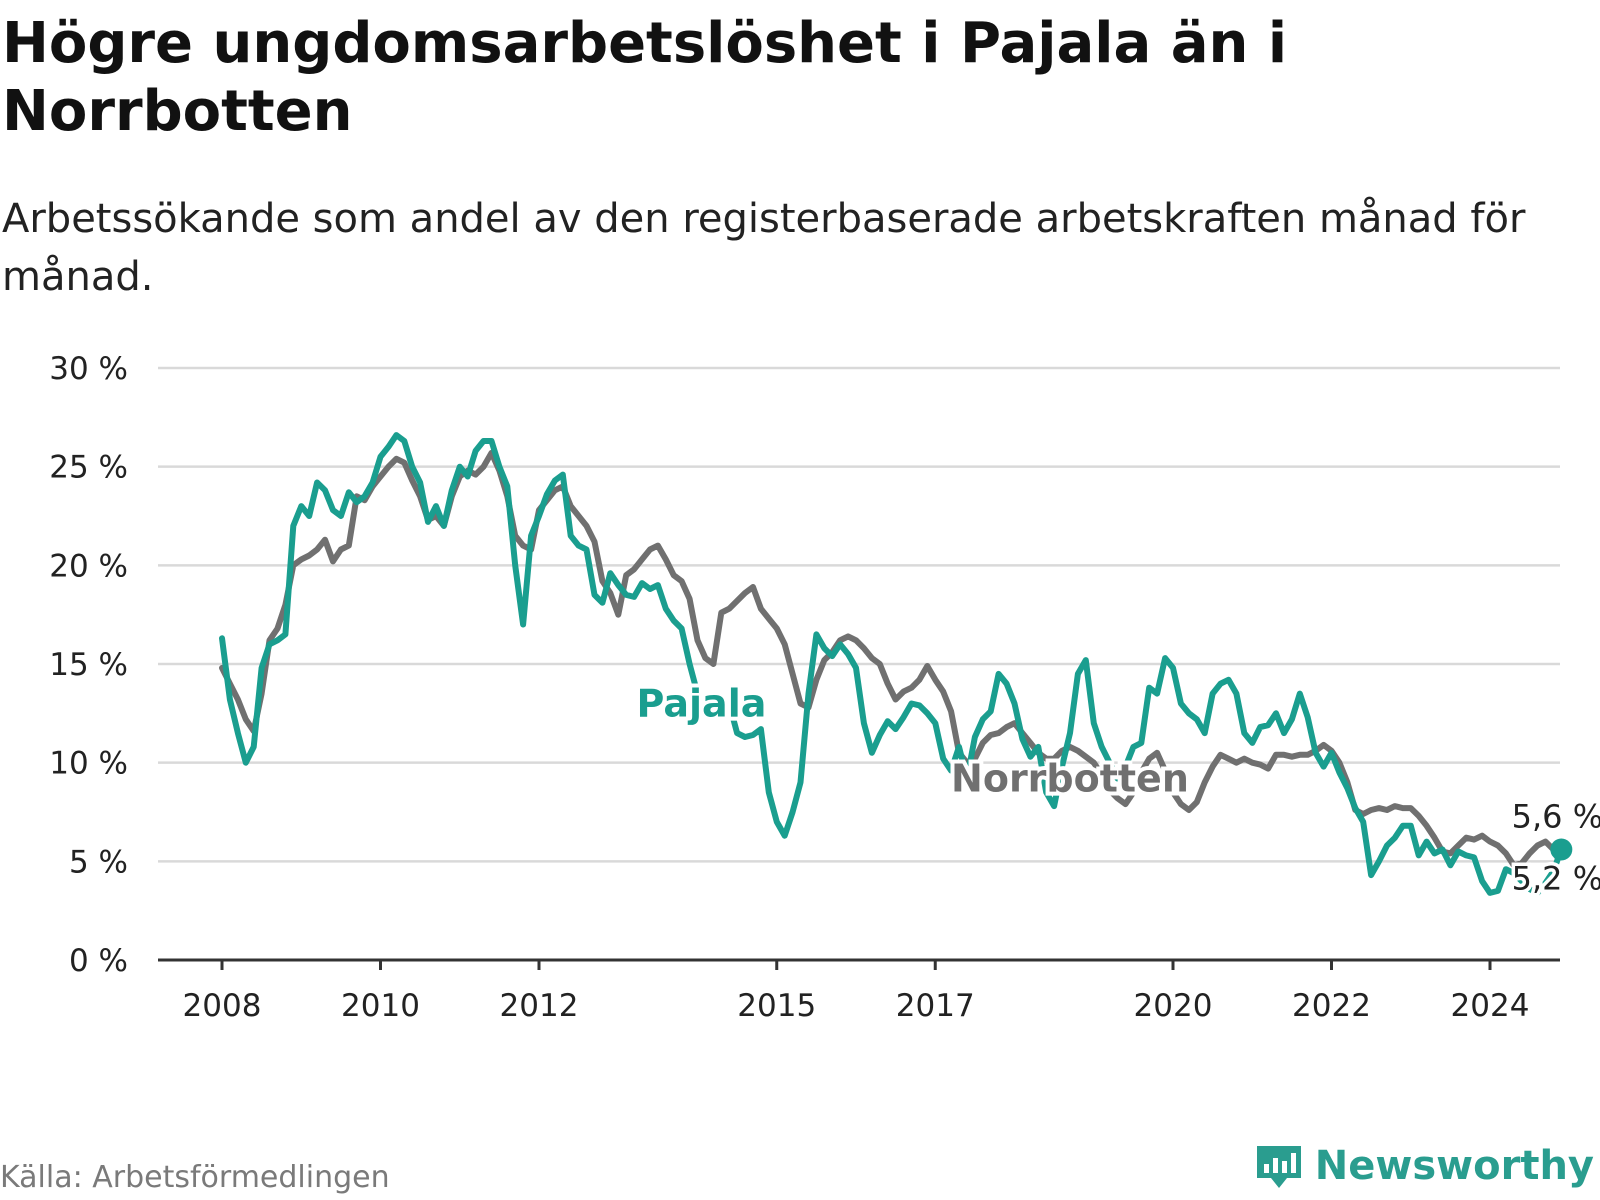 This screenshot has width=1600, height=1200. I want to click on newsworthy-logo-icon, so click(1278, 1167).